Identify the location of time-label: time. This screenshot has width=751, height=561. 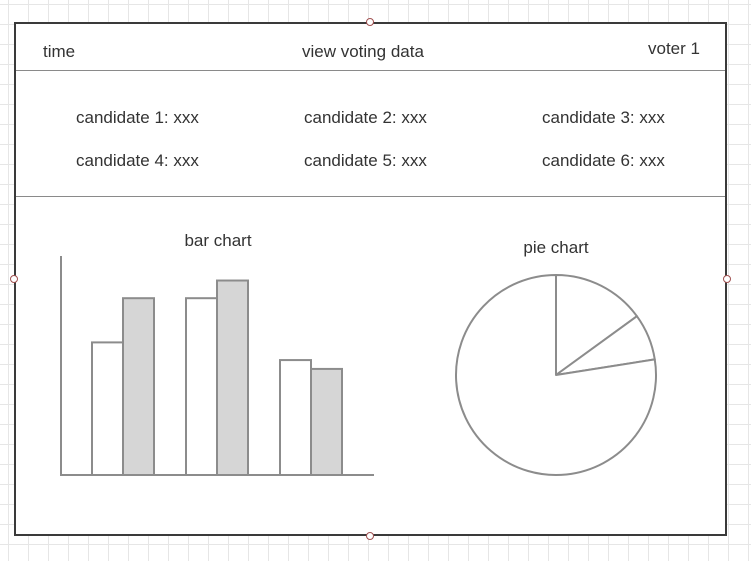
(59, 51).